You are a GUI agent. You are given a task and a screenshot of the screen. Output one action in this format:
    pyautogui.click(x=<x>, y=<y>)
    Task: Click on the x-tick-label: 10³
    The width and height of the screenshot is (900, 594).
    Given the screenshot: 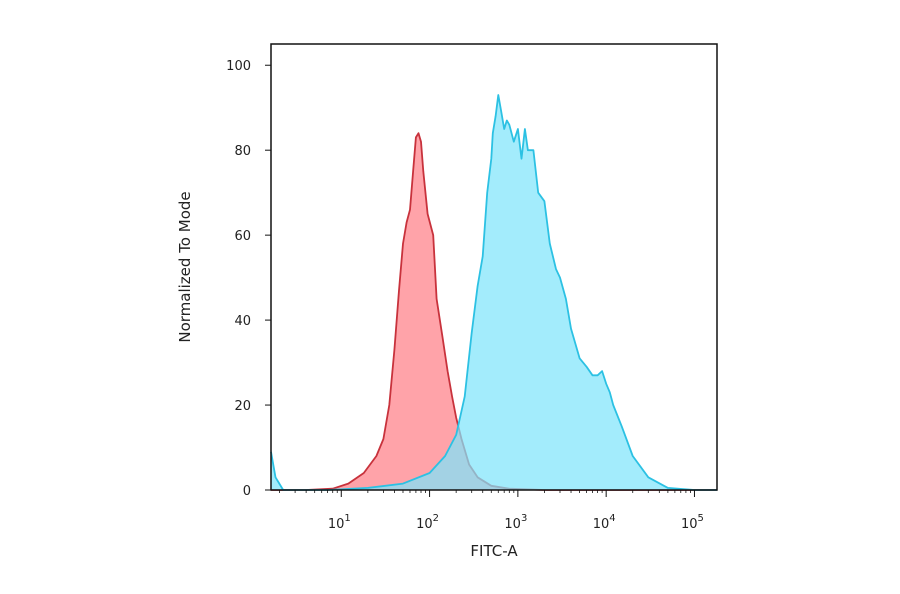 What is the action you would take?
    pyautogui.click(x=515, y=522)
    